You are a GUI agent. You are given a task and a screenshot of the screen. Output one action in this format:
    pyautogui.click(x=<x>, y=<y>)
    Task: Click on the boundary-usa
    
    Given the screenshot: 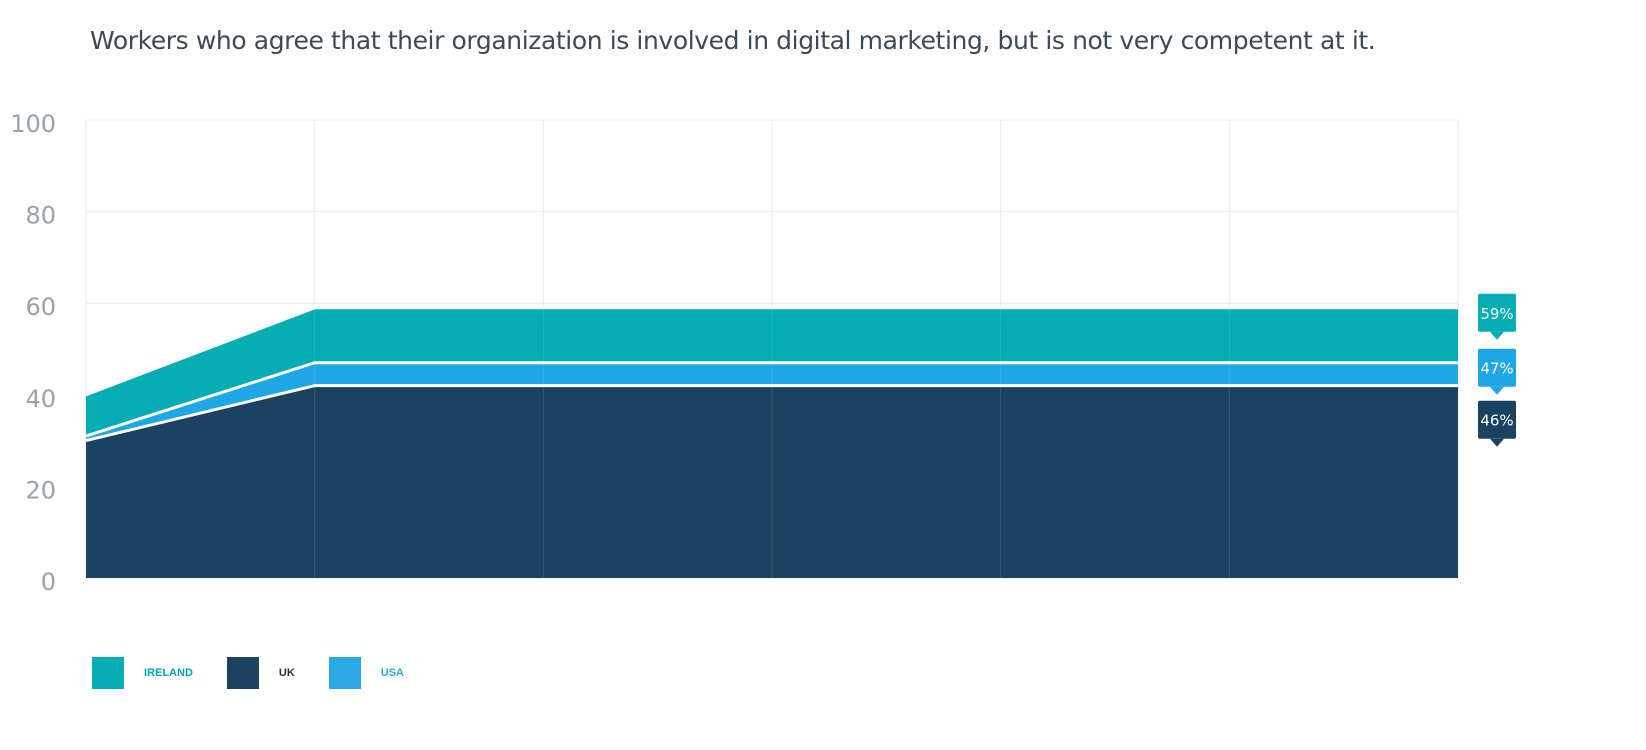 What is the action you would take?
    pyautogui.click(x=771, y=399)
    